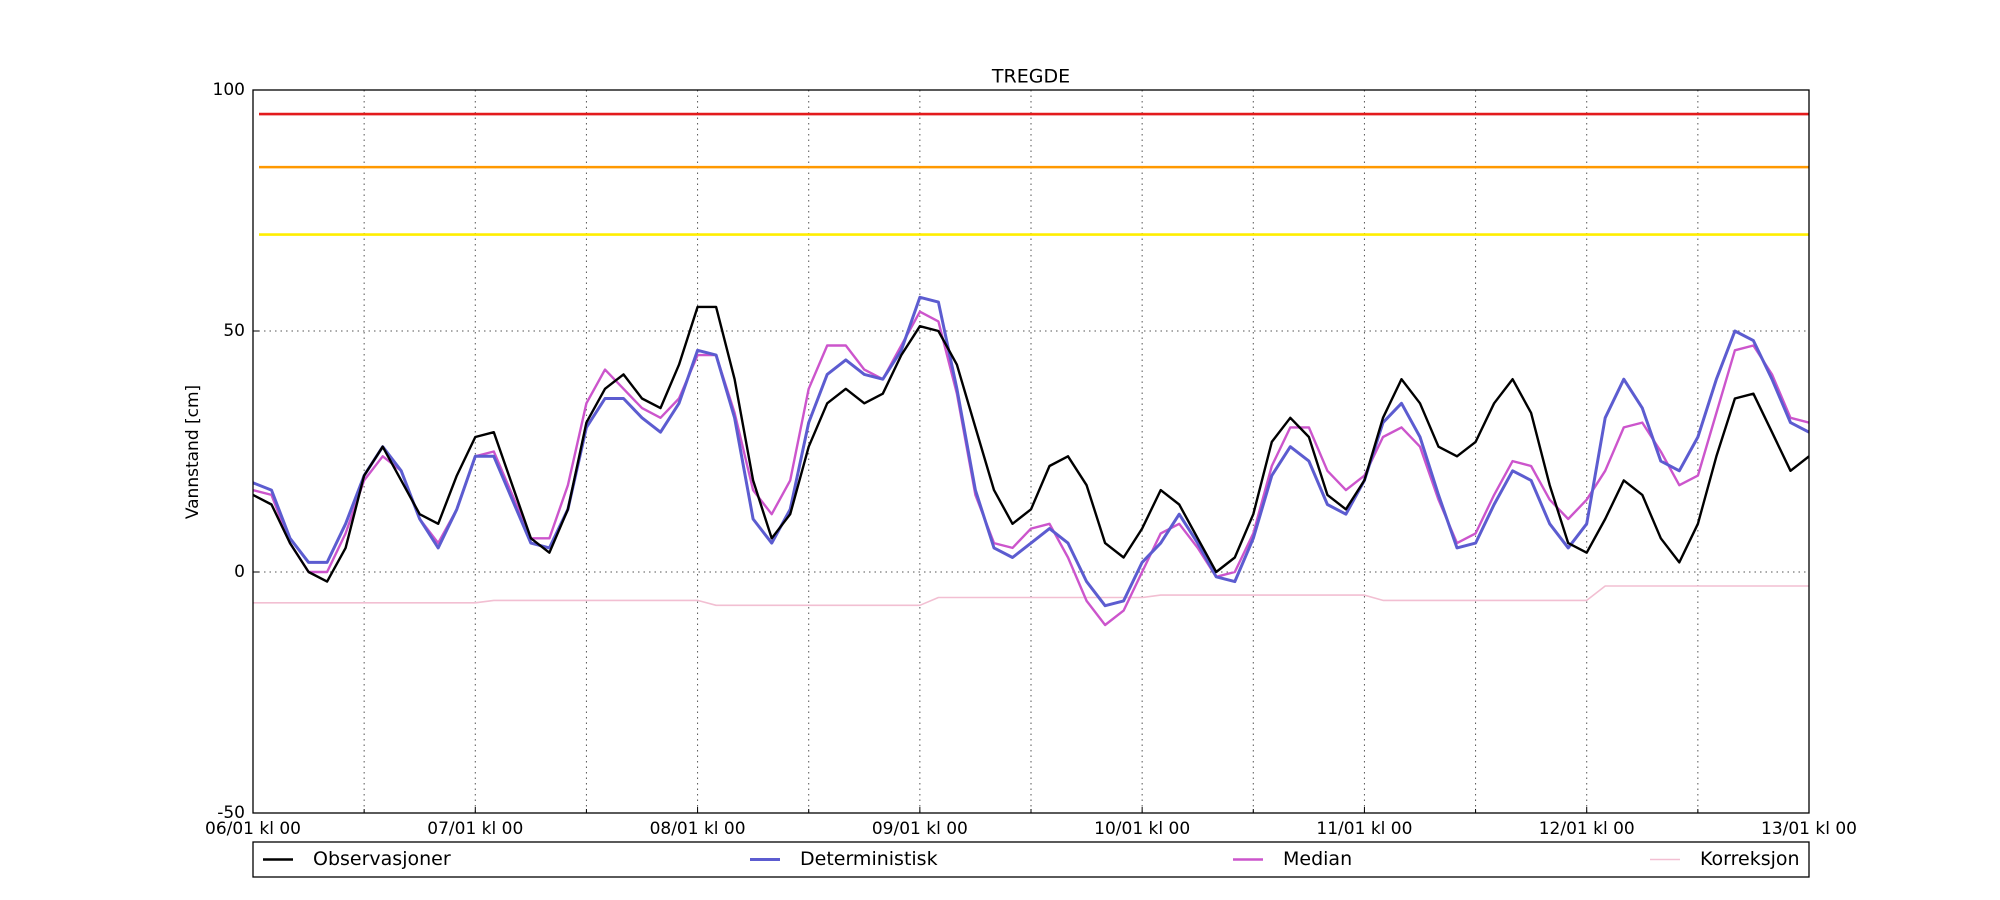 This screenshot has width=2000, height=900. What do you see at coordinates (1031, 859) in the screenshot?
I see `legend-box` at bounding box center [1031, 859].